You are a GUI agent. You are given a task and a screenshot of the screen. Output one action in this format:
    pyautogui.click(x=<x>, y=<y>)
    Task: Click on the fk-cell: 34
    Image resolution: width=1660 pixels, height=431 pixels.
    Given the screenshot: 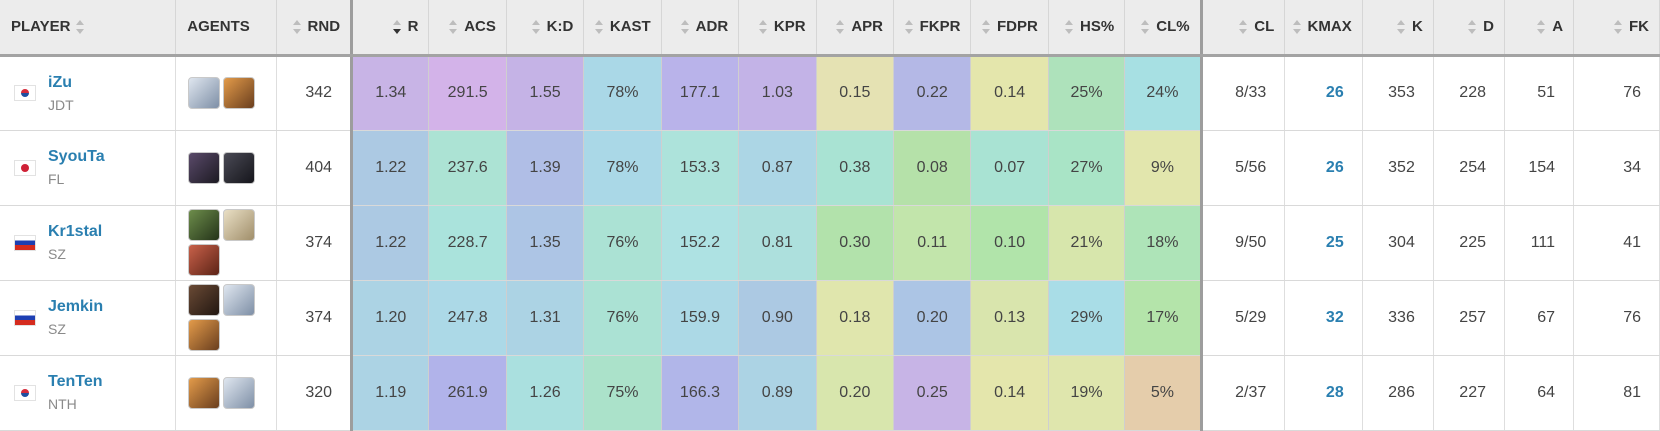 What is the action you would take?
    pyautogui.click(x=1616, y=168)
    